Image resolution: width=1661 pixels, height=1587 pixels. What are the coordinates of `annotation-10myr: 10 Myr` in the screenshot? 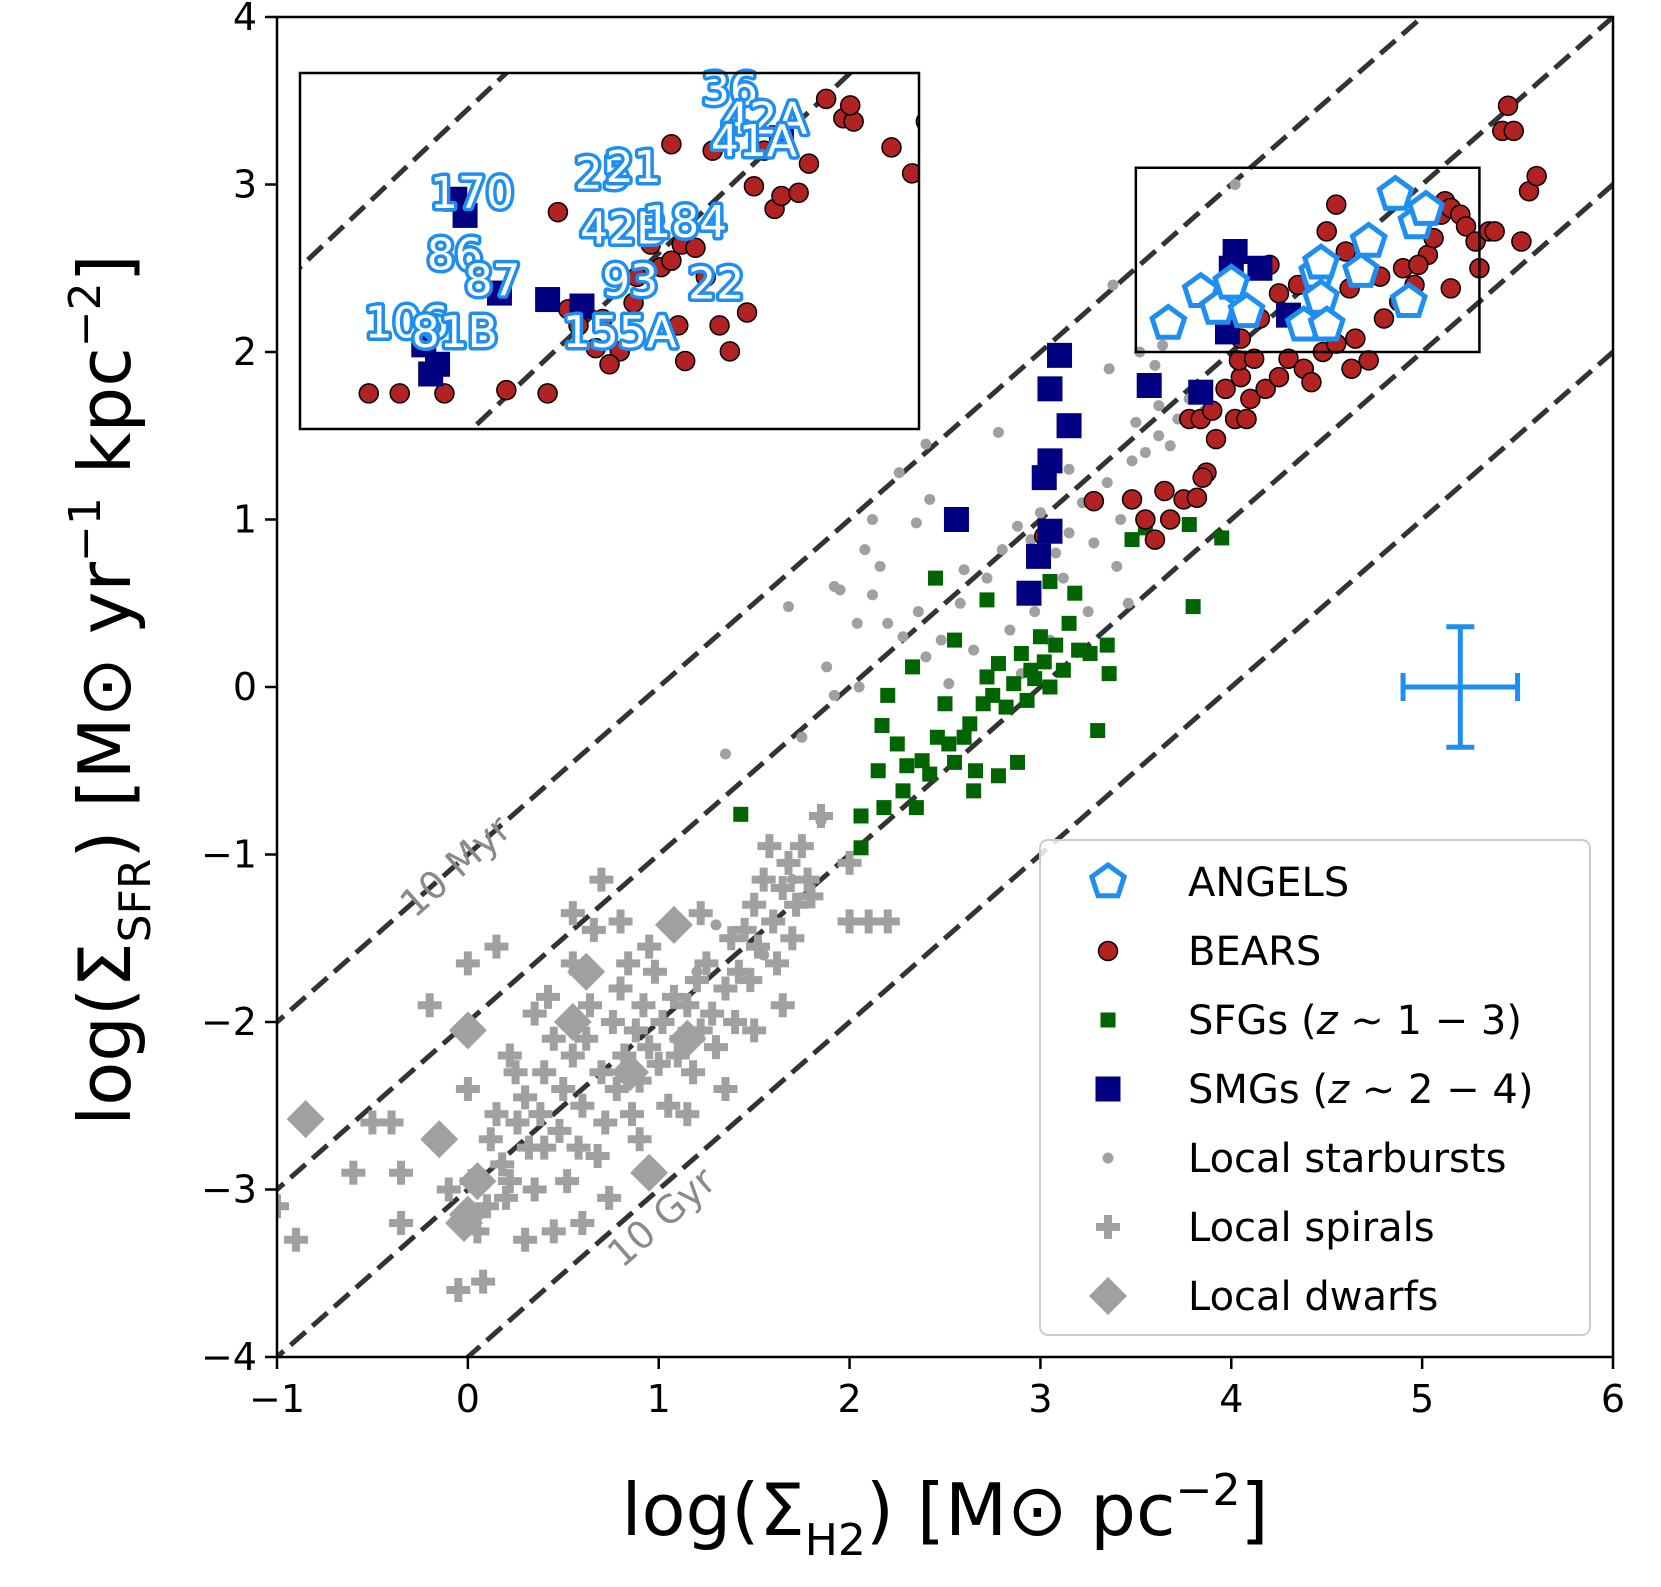 It's located at (456, 866).